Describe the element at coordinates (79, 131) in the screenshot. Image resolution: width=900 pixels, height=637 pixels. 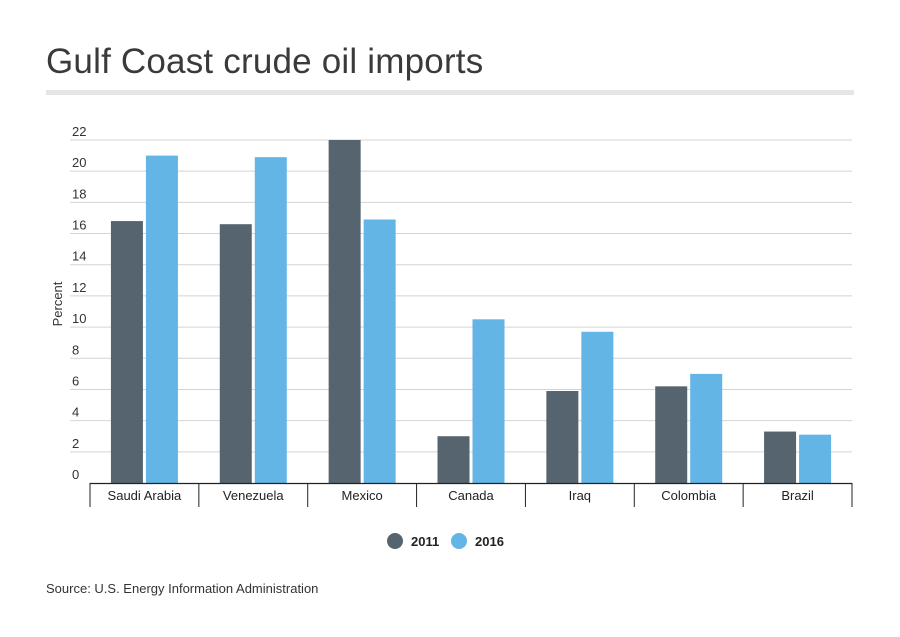
I see `y-tick-label: 22` at that location.